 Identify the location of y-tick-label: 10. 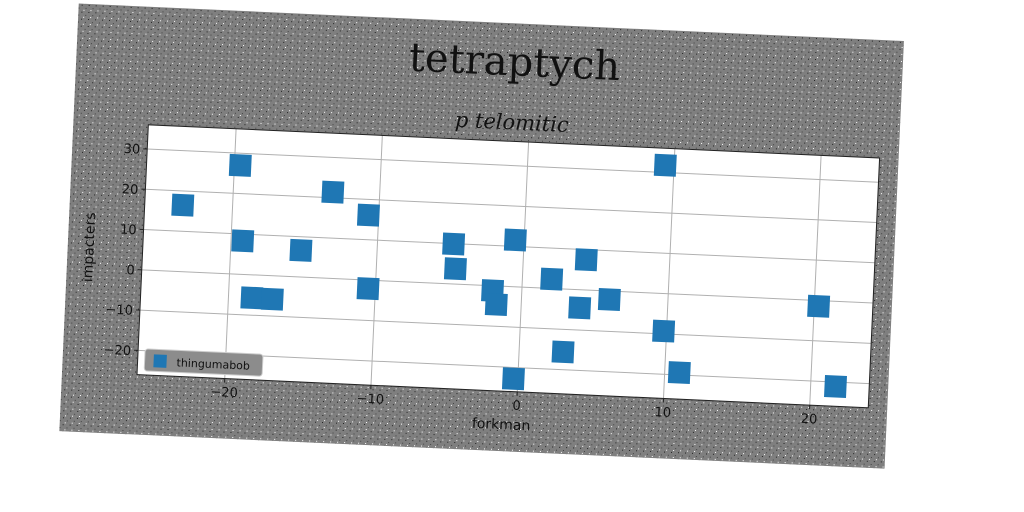
(128, 230).